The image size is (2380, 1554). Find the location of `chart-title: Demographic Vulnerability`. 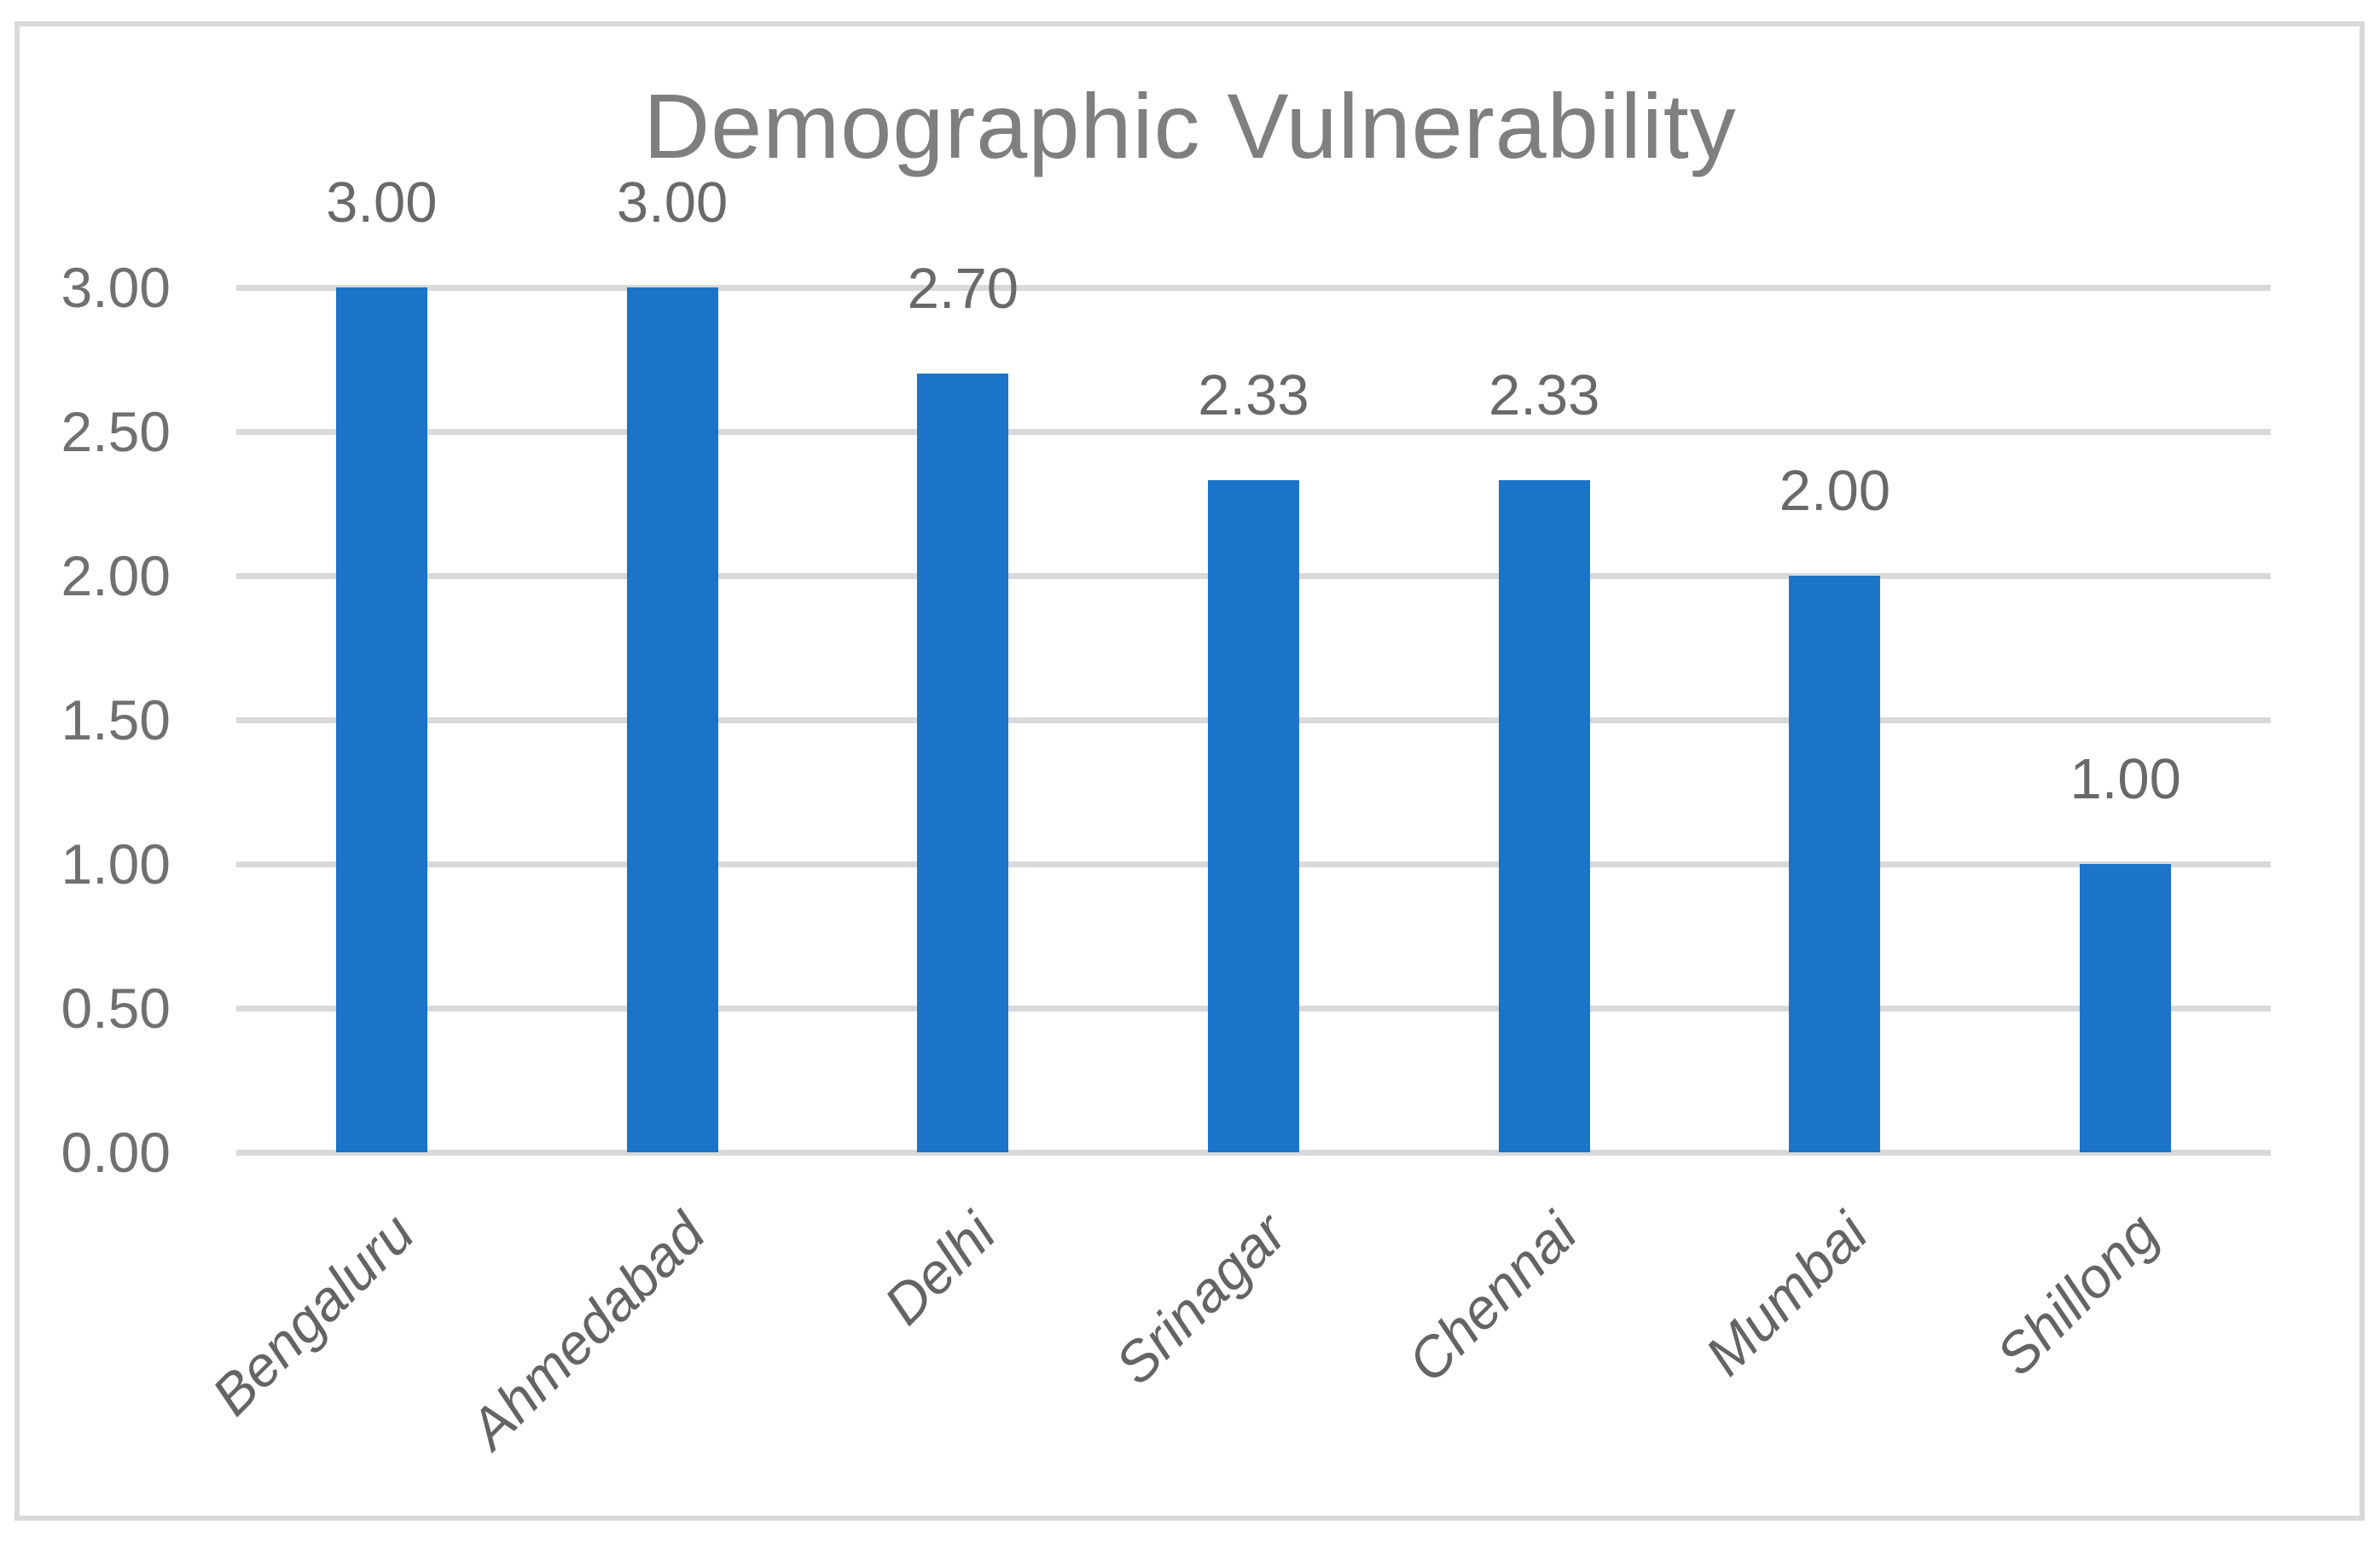

chart-title: Demographic Vulnerability is located at coordinates (1190, 125).